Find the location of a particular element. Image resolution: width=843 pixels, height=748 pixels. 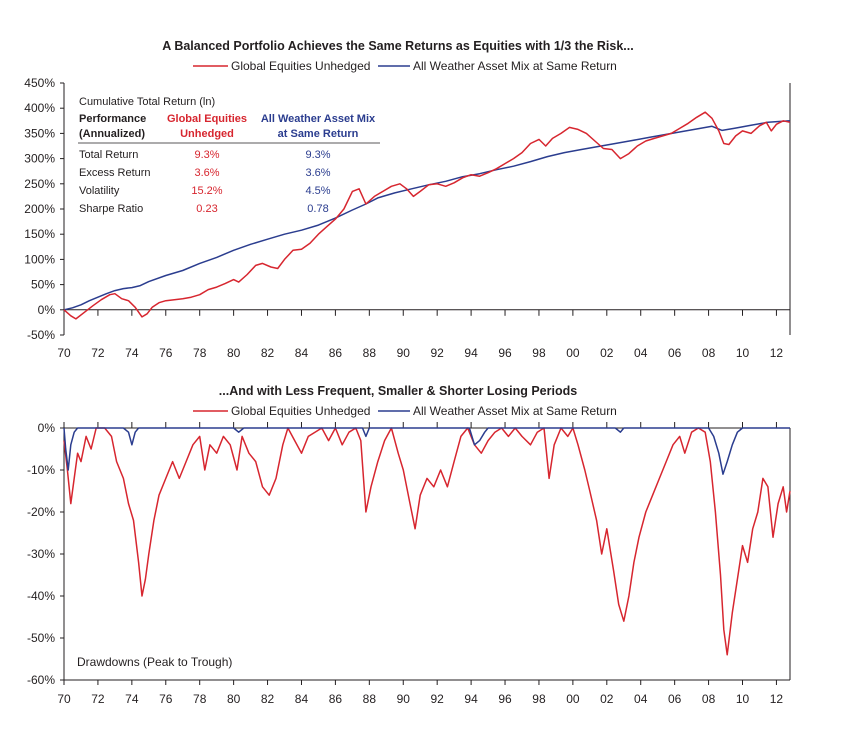

table-cell-allweather: 3.6% is located at coordinates (317, 173).